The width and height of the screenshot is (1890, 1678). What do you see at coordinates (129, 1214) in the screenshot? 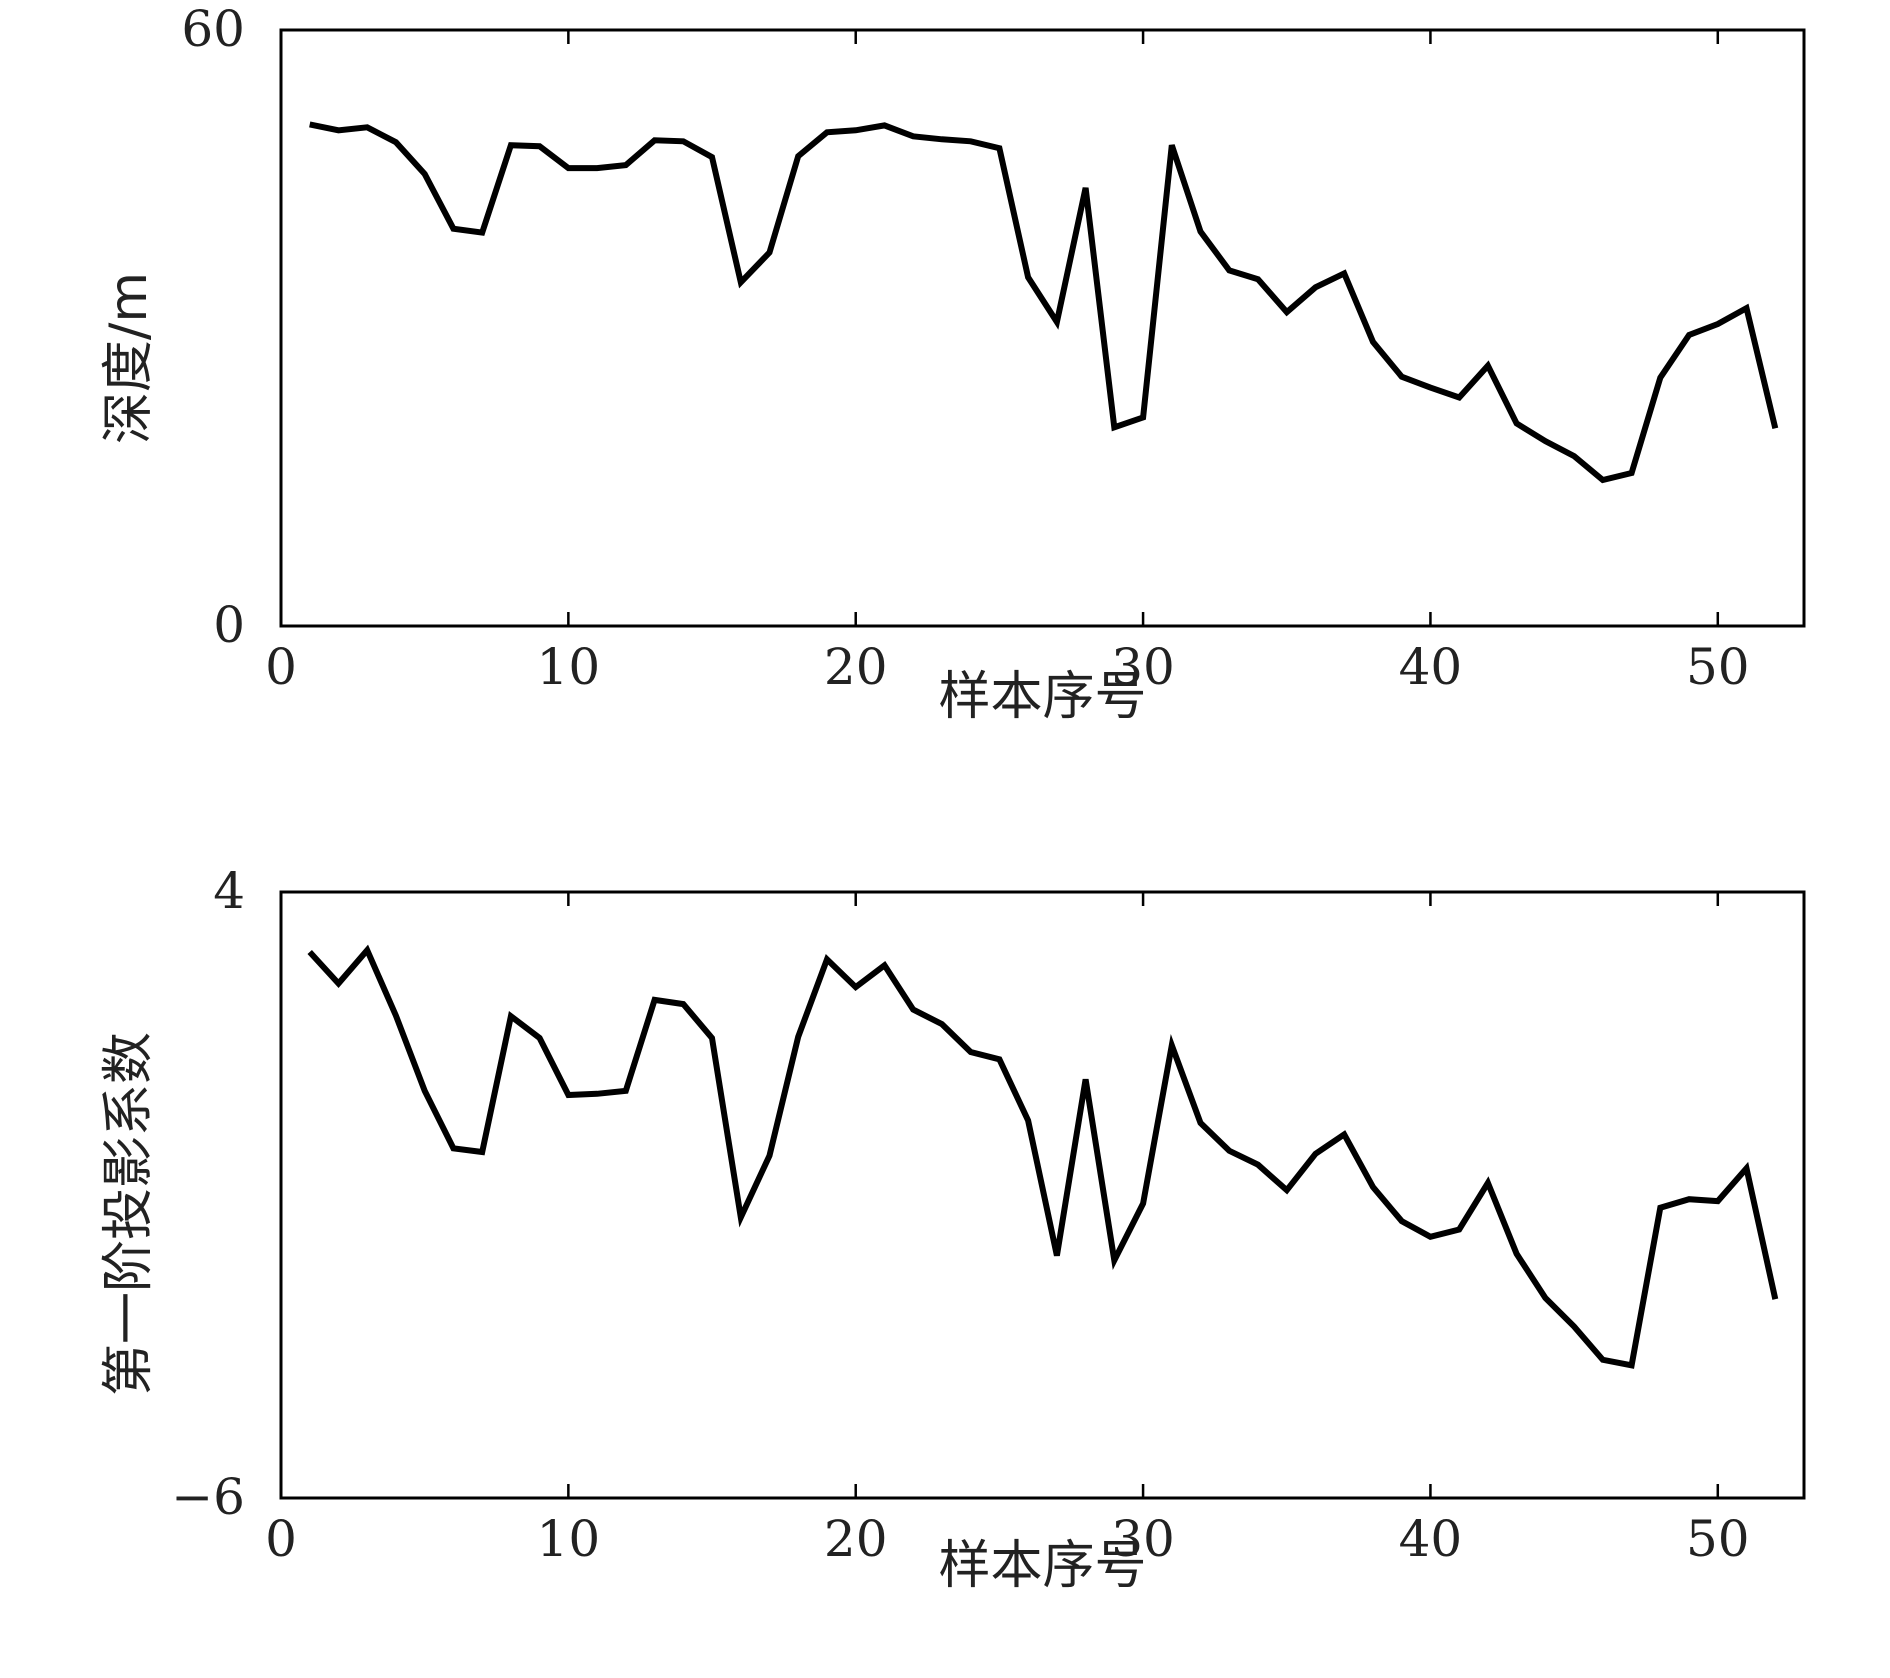
I see `y-axis-label: 第一阶投影系数` at bounding box center [129, 1214].